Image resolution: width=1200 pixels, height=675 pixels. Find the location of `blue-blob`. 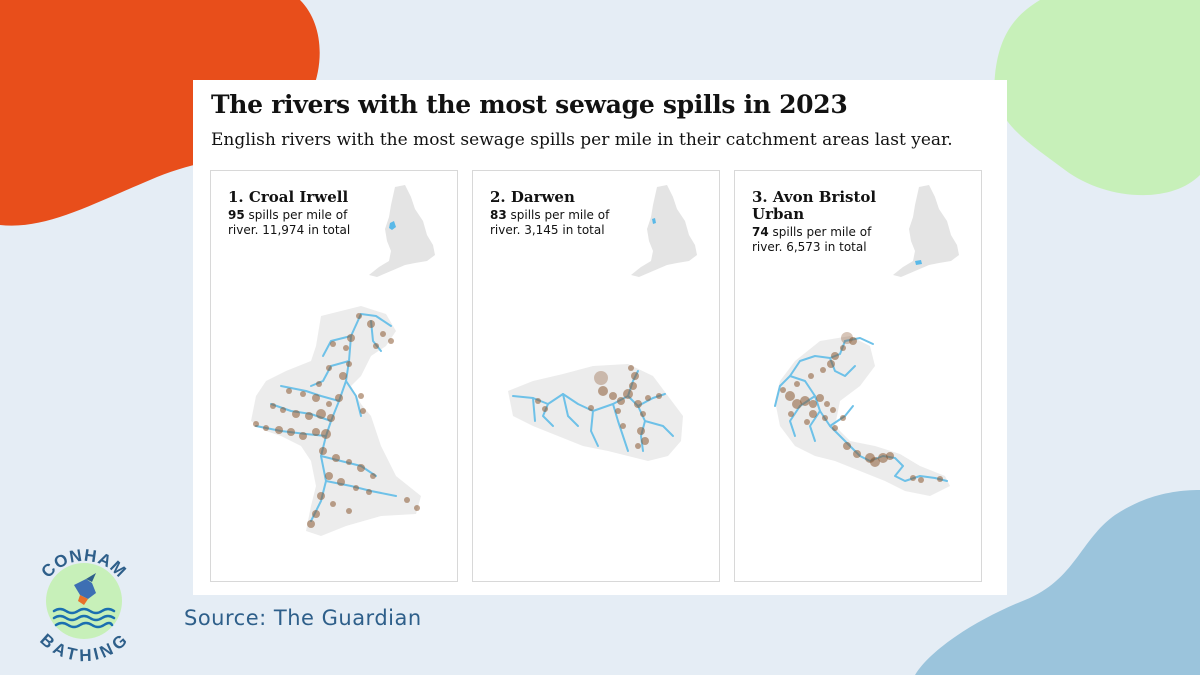

blue-blob is located at coordinates (1057, 582).